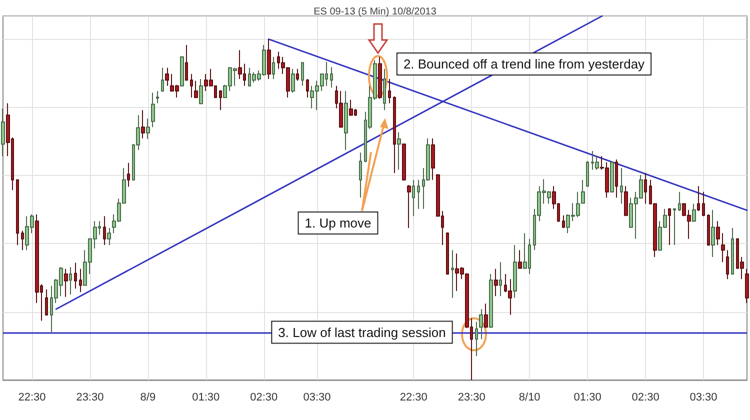 The image size is (750, 420). What do you see at coordinates (338, 223) in the screenshot?
I see `annotation: 1. Up move` at bounding box center [338, 223].